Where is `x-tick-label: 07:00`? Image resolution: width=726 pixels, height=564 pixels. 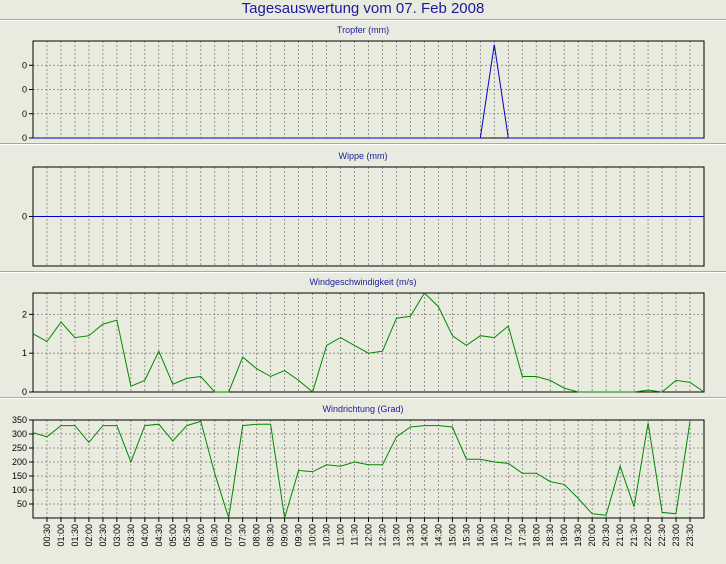 x-tick-label: 07:00 is located at coordinates (229, 535).